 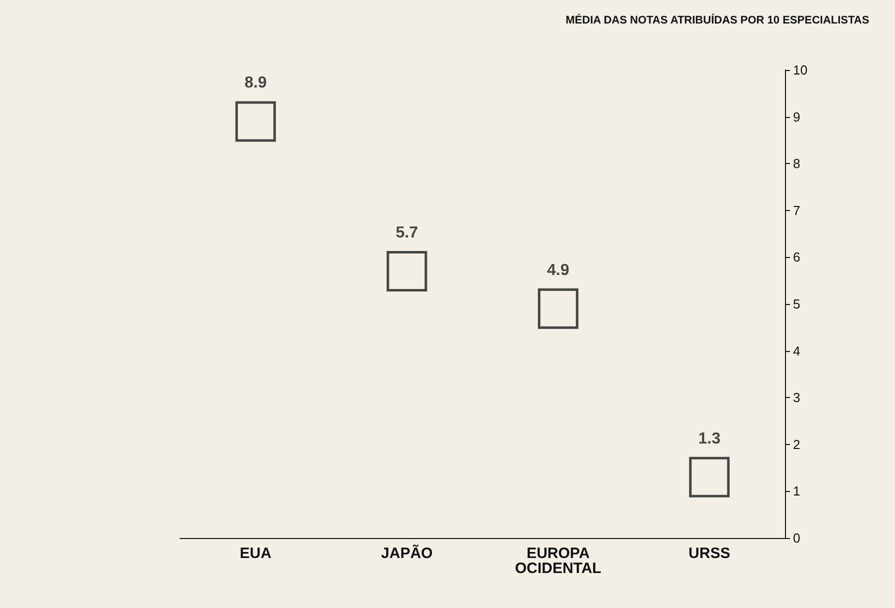 What do you see at coordinates (800, 70) in the screenshot?
I see `y-tick-label: 10` at bounding box center [800, 70].